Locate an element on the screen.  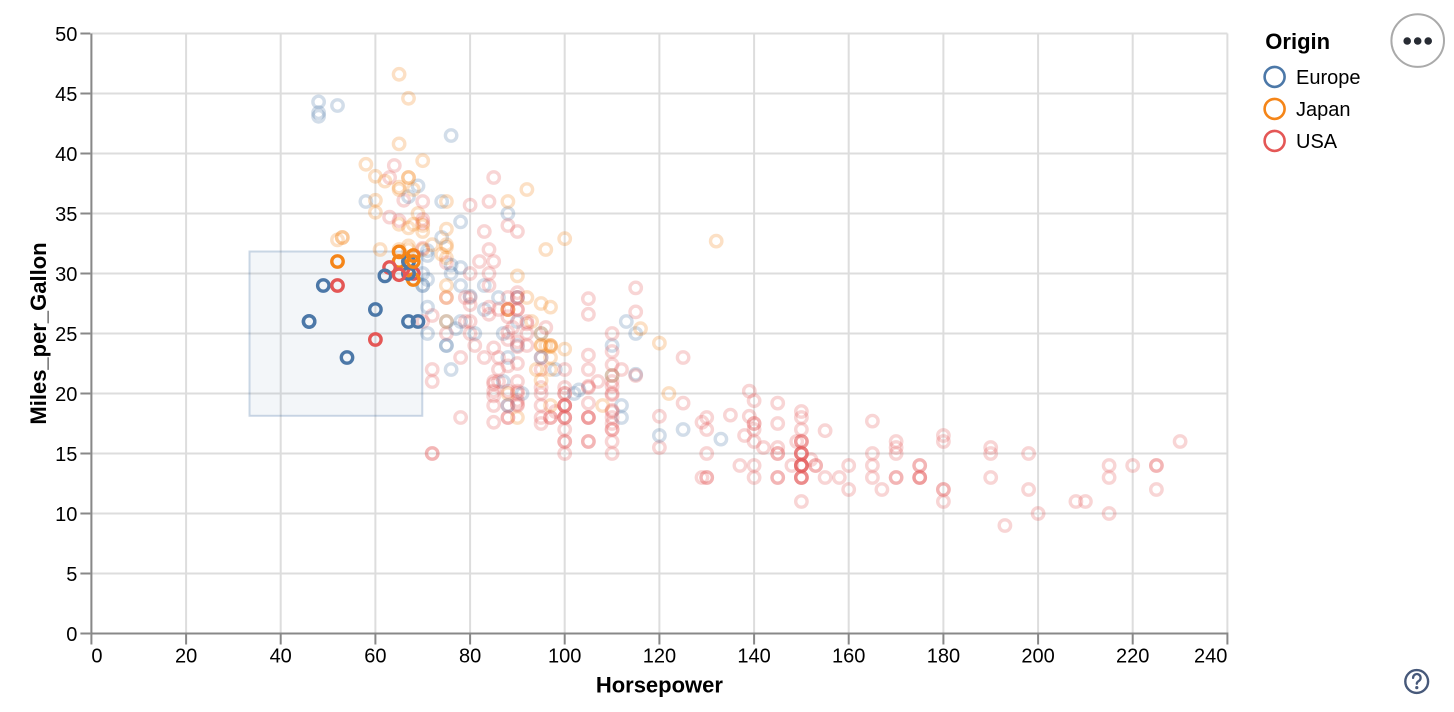
svg-text: 140 is located at coordinates (753, 657).